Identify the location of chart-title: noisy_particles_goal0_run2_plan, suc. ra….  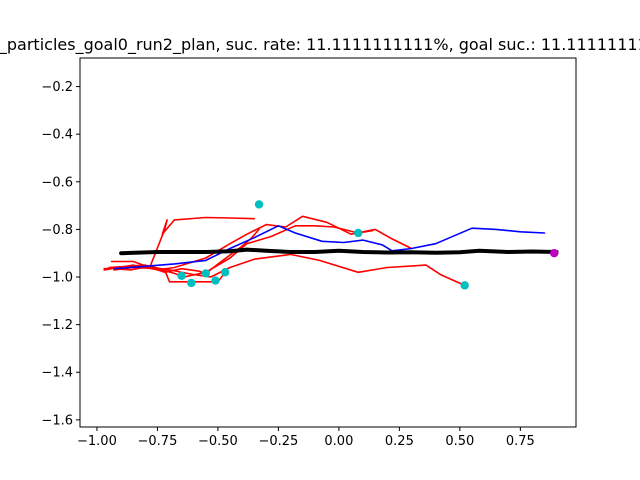
(320, 45).